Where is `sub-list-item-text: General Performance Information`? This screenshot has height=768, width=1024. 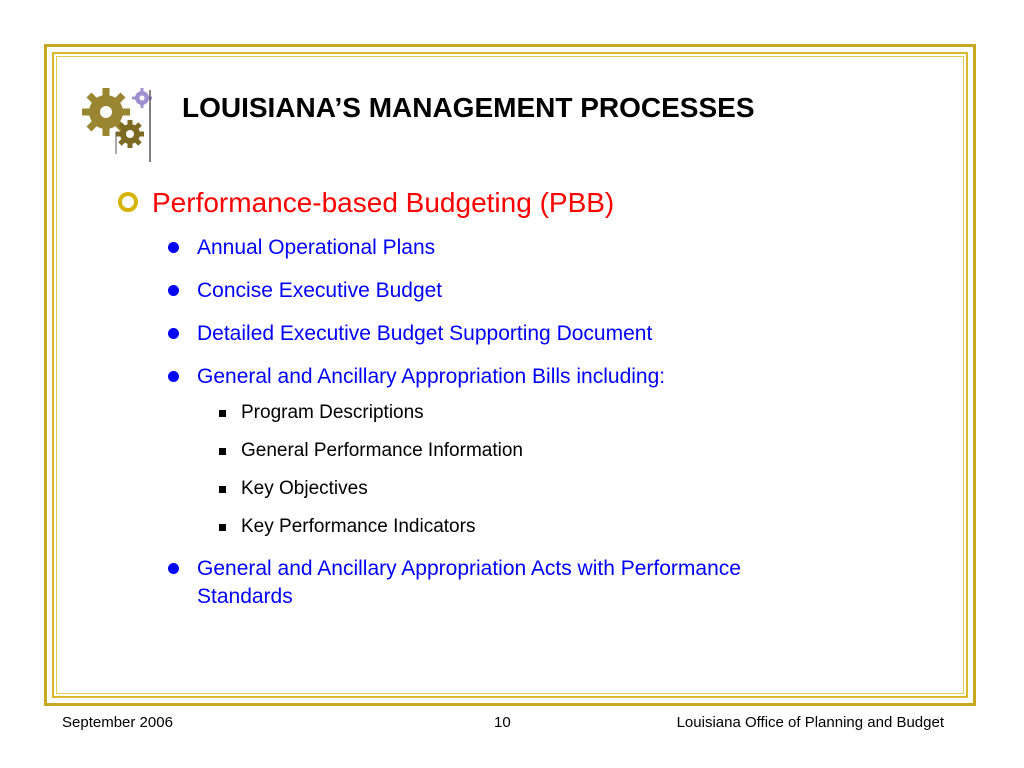 sub-list-item-text: General Performance Information is located at coordinates (382, 450).